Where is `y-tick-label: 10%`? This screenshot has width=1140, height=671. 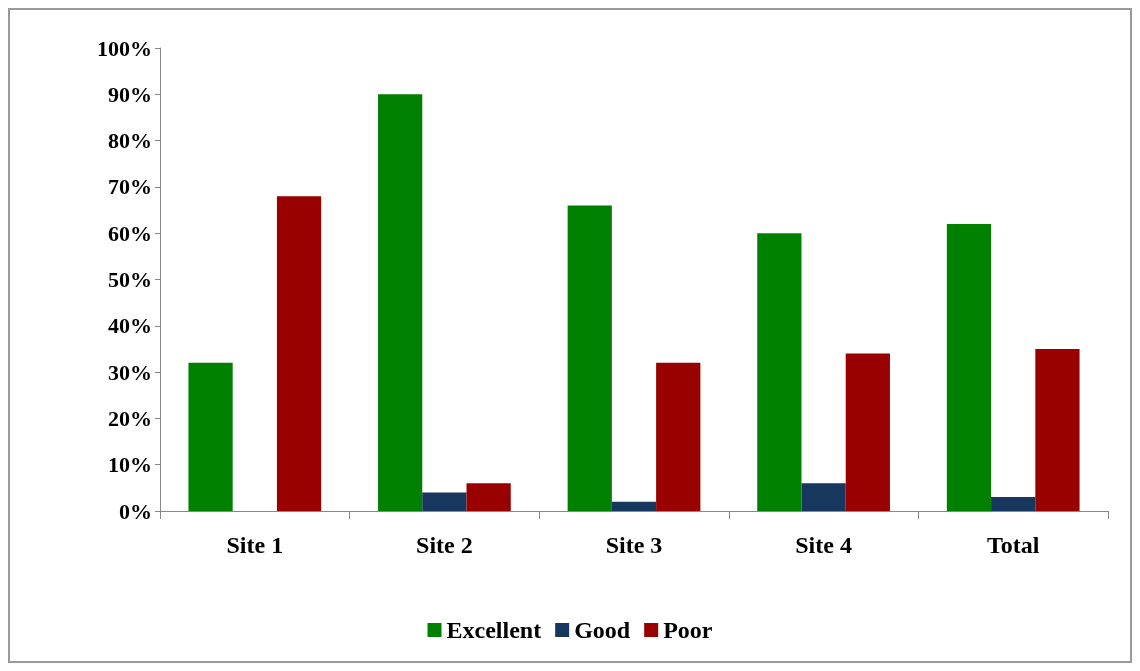
y-tick-label: 10% is located at coordinates (130, 465).